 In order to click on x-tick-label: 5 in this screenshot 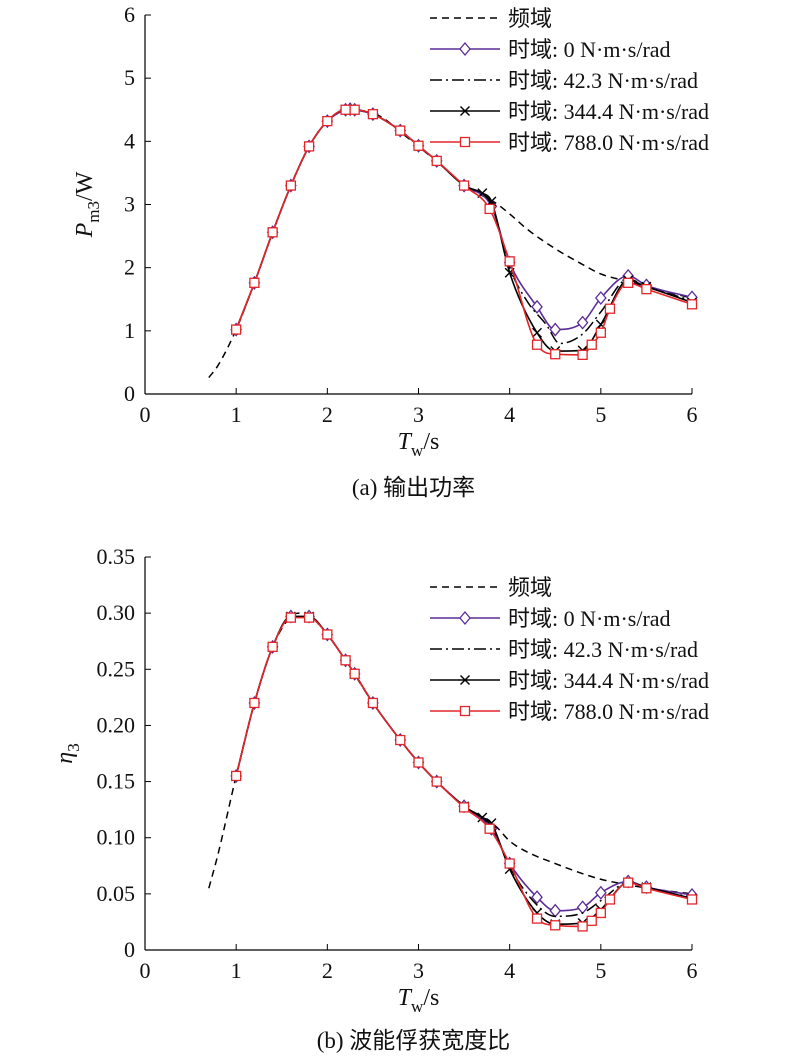, I will do `click(600, 970)`.